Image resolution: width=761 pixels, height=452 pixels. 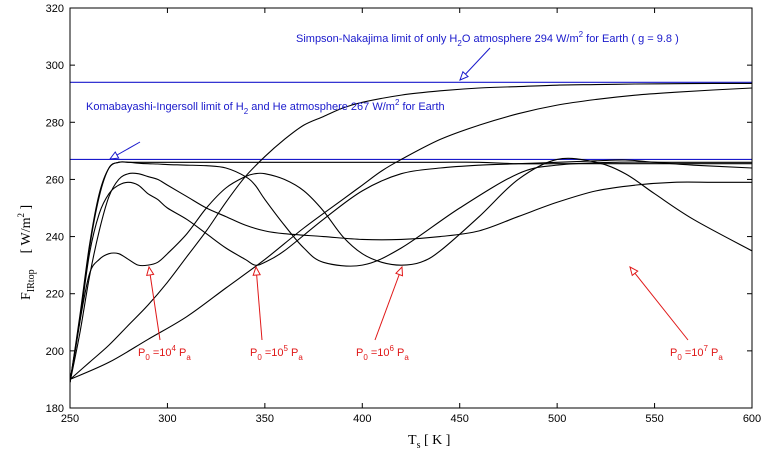 I want to click on pressure-label-0-part-1: 0, so click(x=147, y=357).